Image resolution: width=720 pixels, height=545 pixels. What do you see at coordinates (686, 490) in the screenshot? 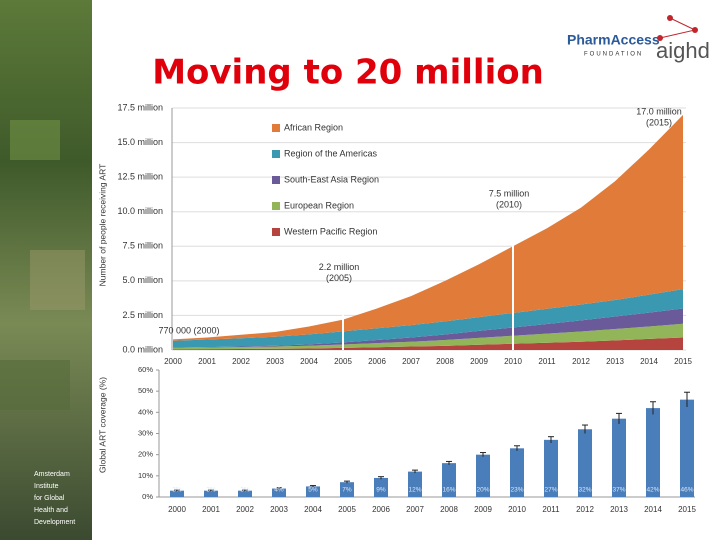
I see `value-label: 46%` at bounding box center [686, 490].